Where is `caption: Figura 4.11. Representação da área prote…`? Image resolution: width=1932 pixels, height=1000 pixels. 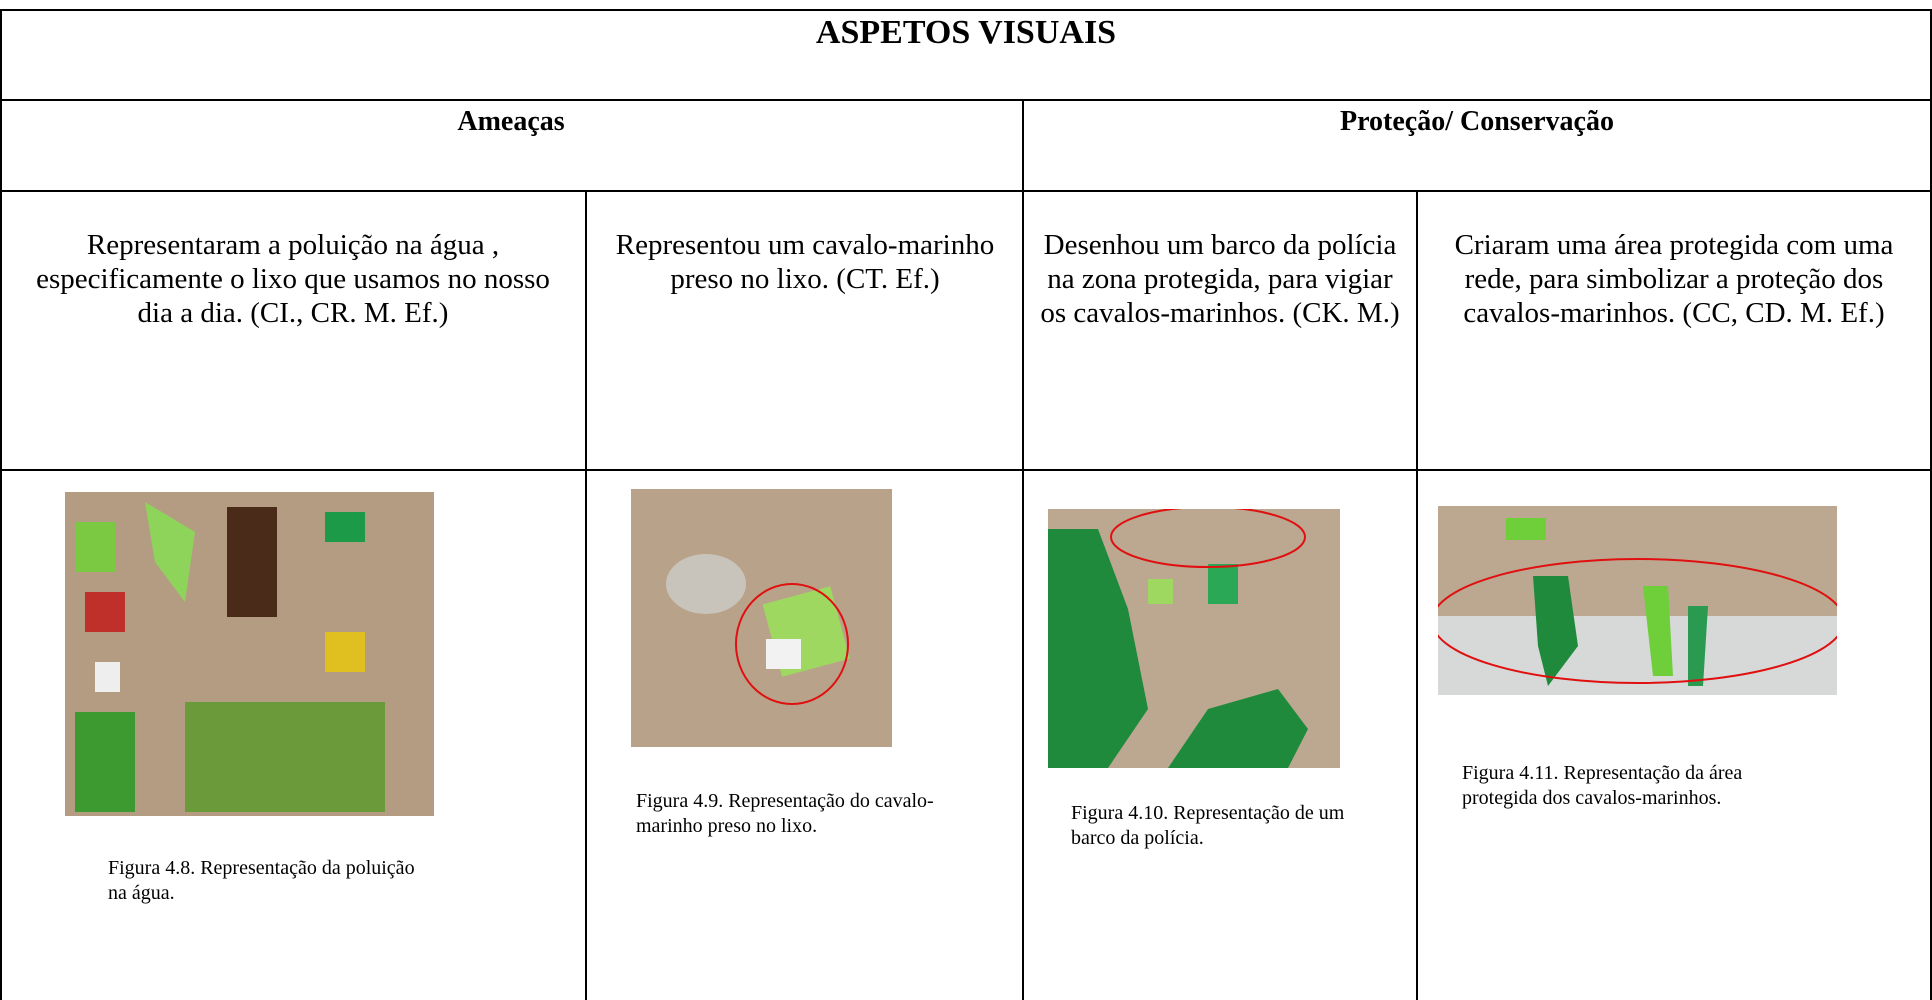 caption: Figura 4.11. Representação da área prote… is located at coordinates (1602, 785).